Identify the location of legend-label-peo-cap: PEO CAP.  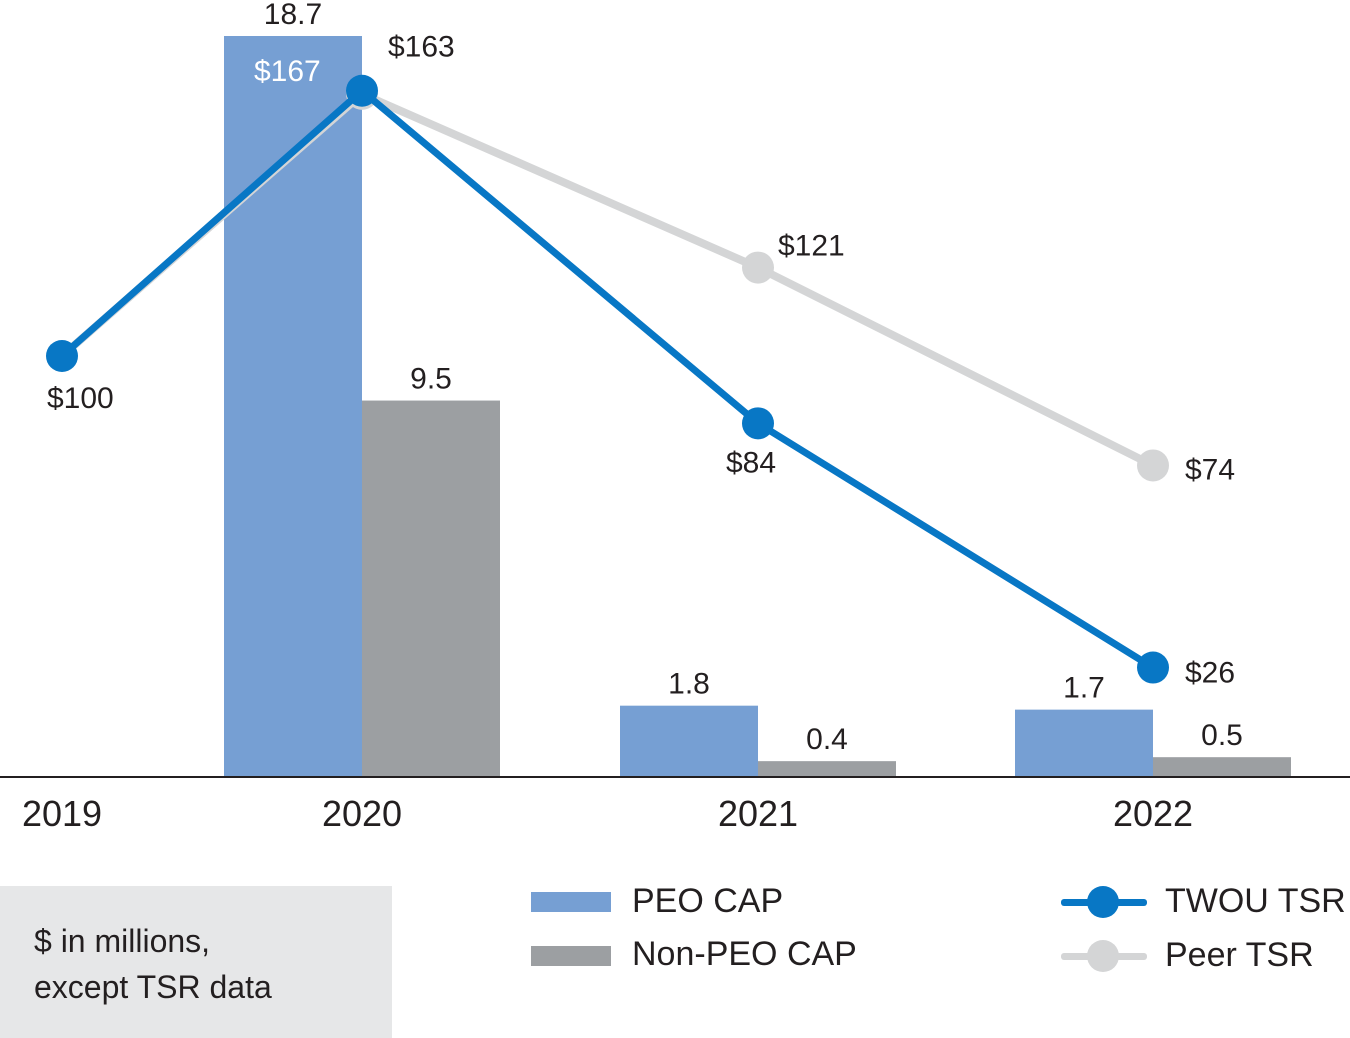
(708, 901).